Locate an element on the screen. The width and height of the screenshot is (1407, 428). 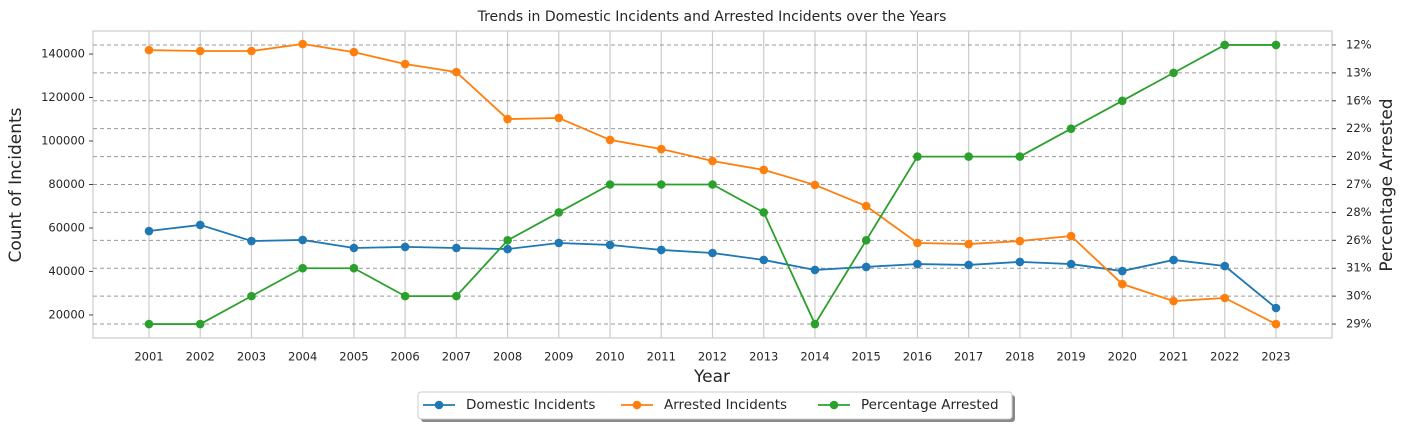
x-tick-label: 2012 is located at coordinates (712, 357).